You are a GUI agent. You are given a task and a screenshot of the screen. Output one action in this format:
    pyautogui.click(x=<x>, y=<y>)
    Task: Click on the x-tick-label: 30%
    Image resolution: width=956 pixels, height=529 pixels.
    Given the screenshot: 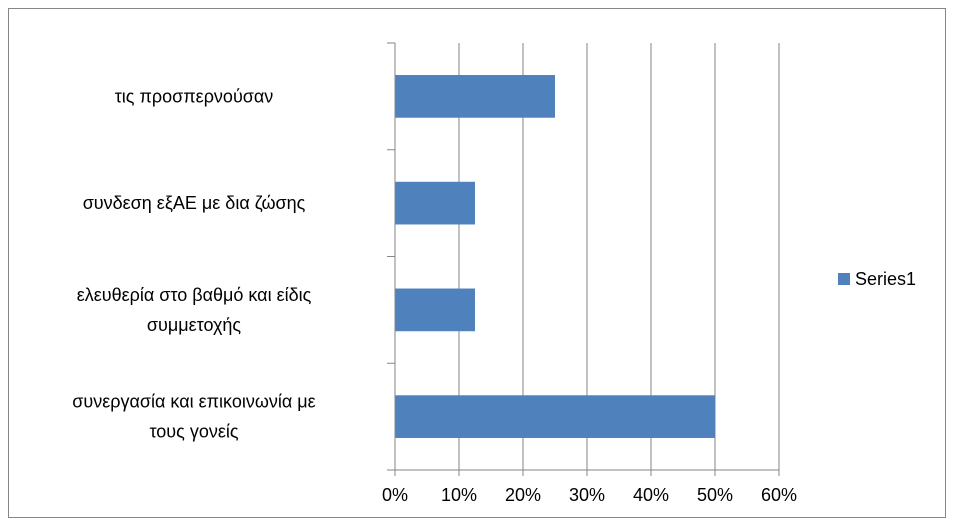 What is the action you would take?
    pyautogui.click(x=587, y=495)
    